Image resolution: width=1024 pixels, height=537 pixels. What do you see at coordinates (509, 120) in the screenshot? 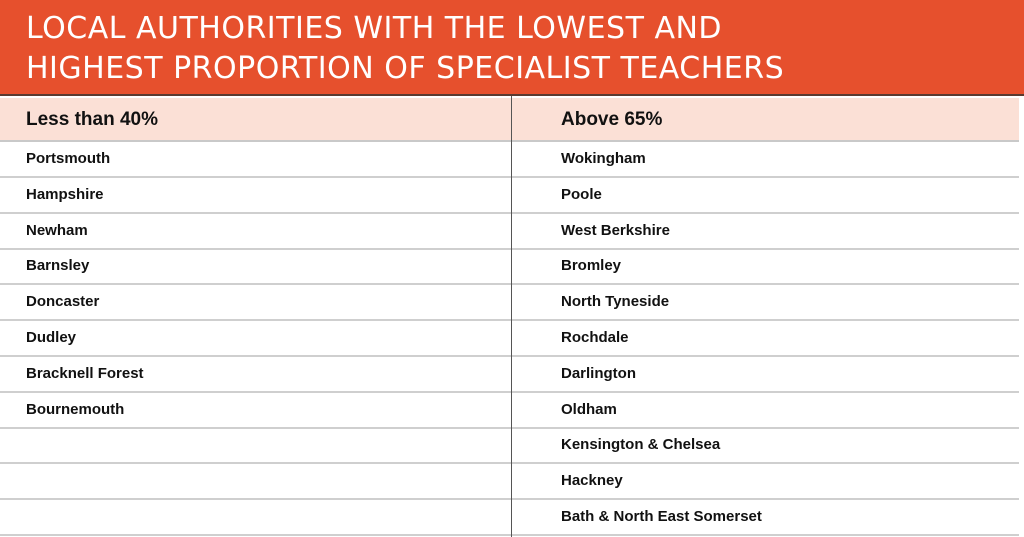
I see `table-header-row: Less than 40% Above 65%` at bounding box center [509, 120].